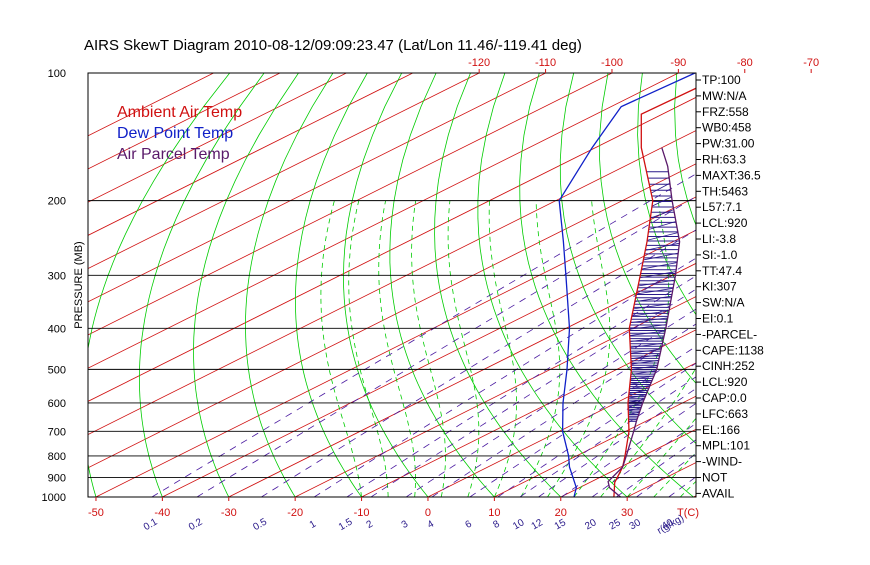  What do you see at coordinates (720, 255) in the screenshot?
I see `index-label: SI:-1.0` at bounding box center [720, 255].